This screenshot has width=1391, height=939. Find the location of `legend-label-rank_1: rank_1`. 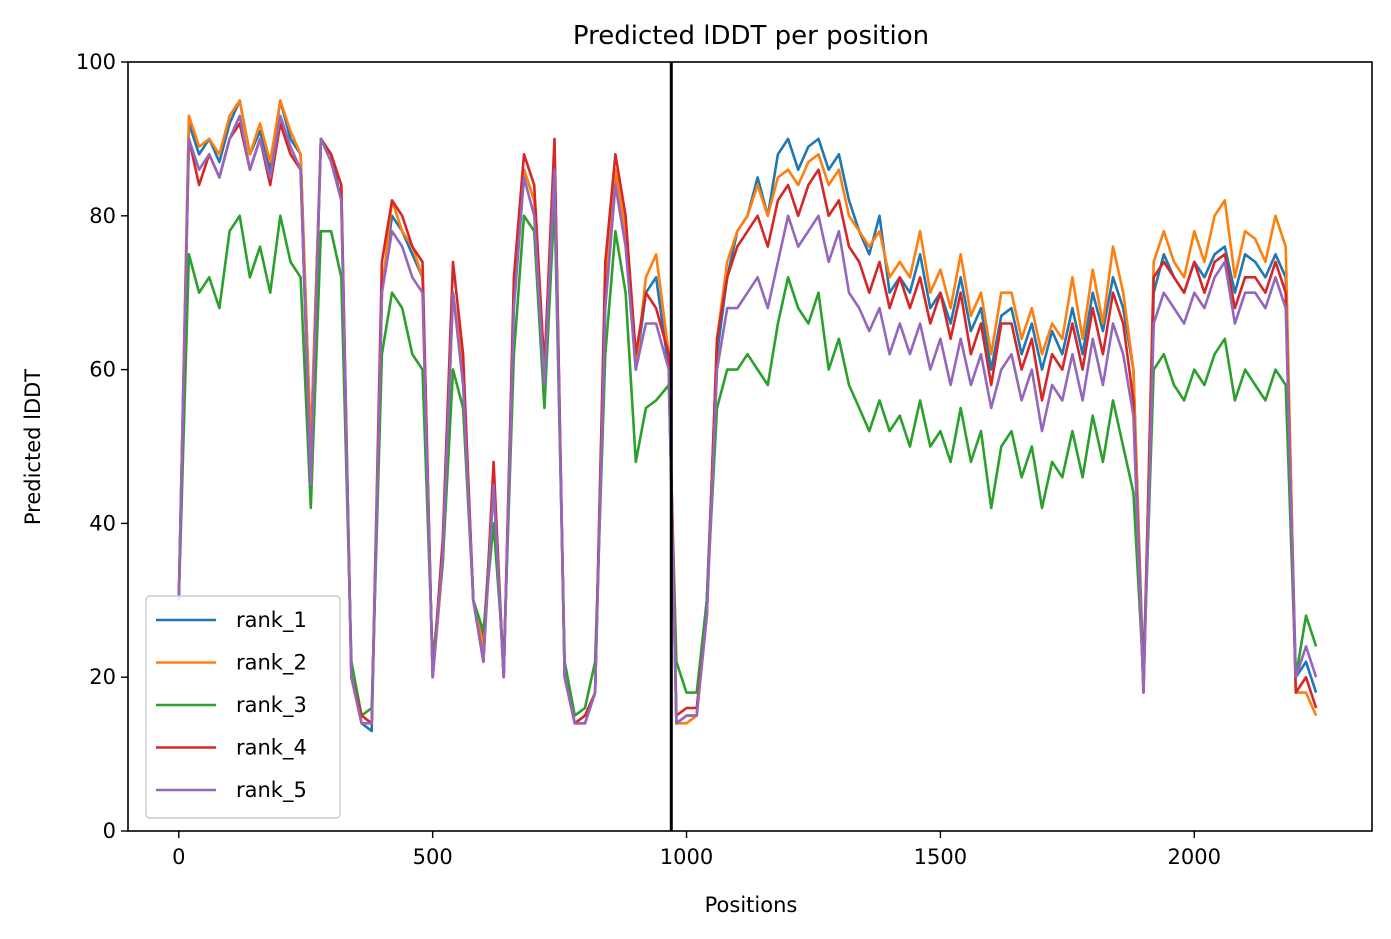

legend-label-rank_1: rank_1 is located at coordinates (271, 620).